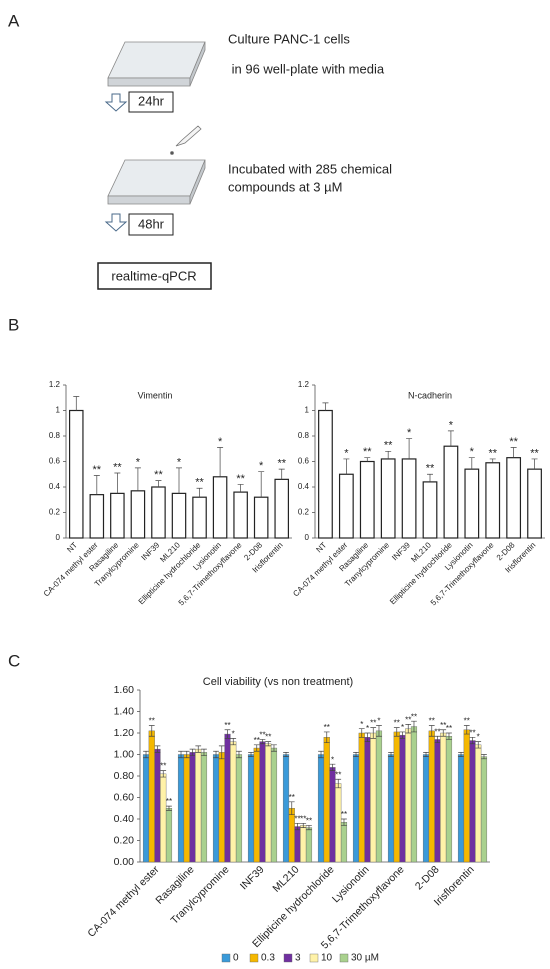  Describe the element at coordinates (304, 486) in the screenshot. I see `y-tick-label: 0.4` at that location.